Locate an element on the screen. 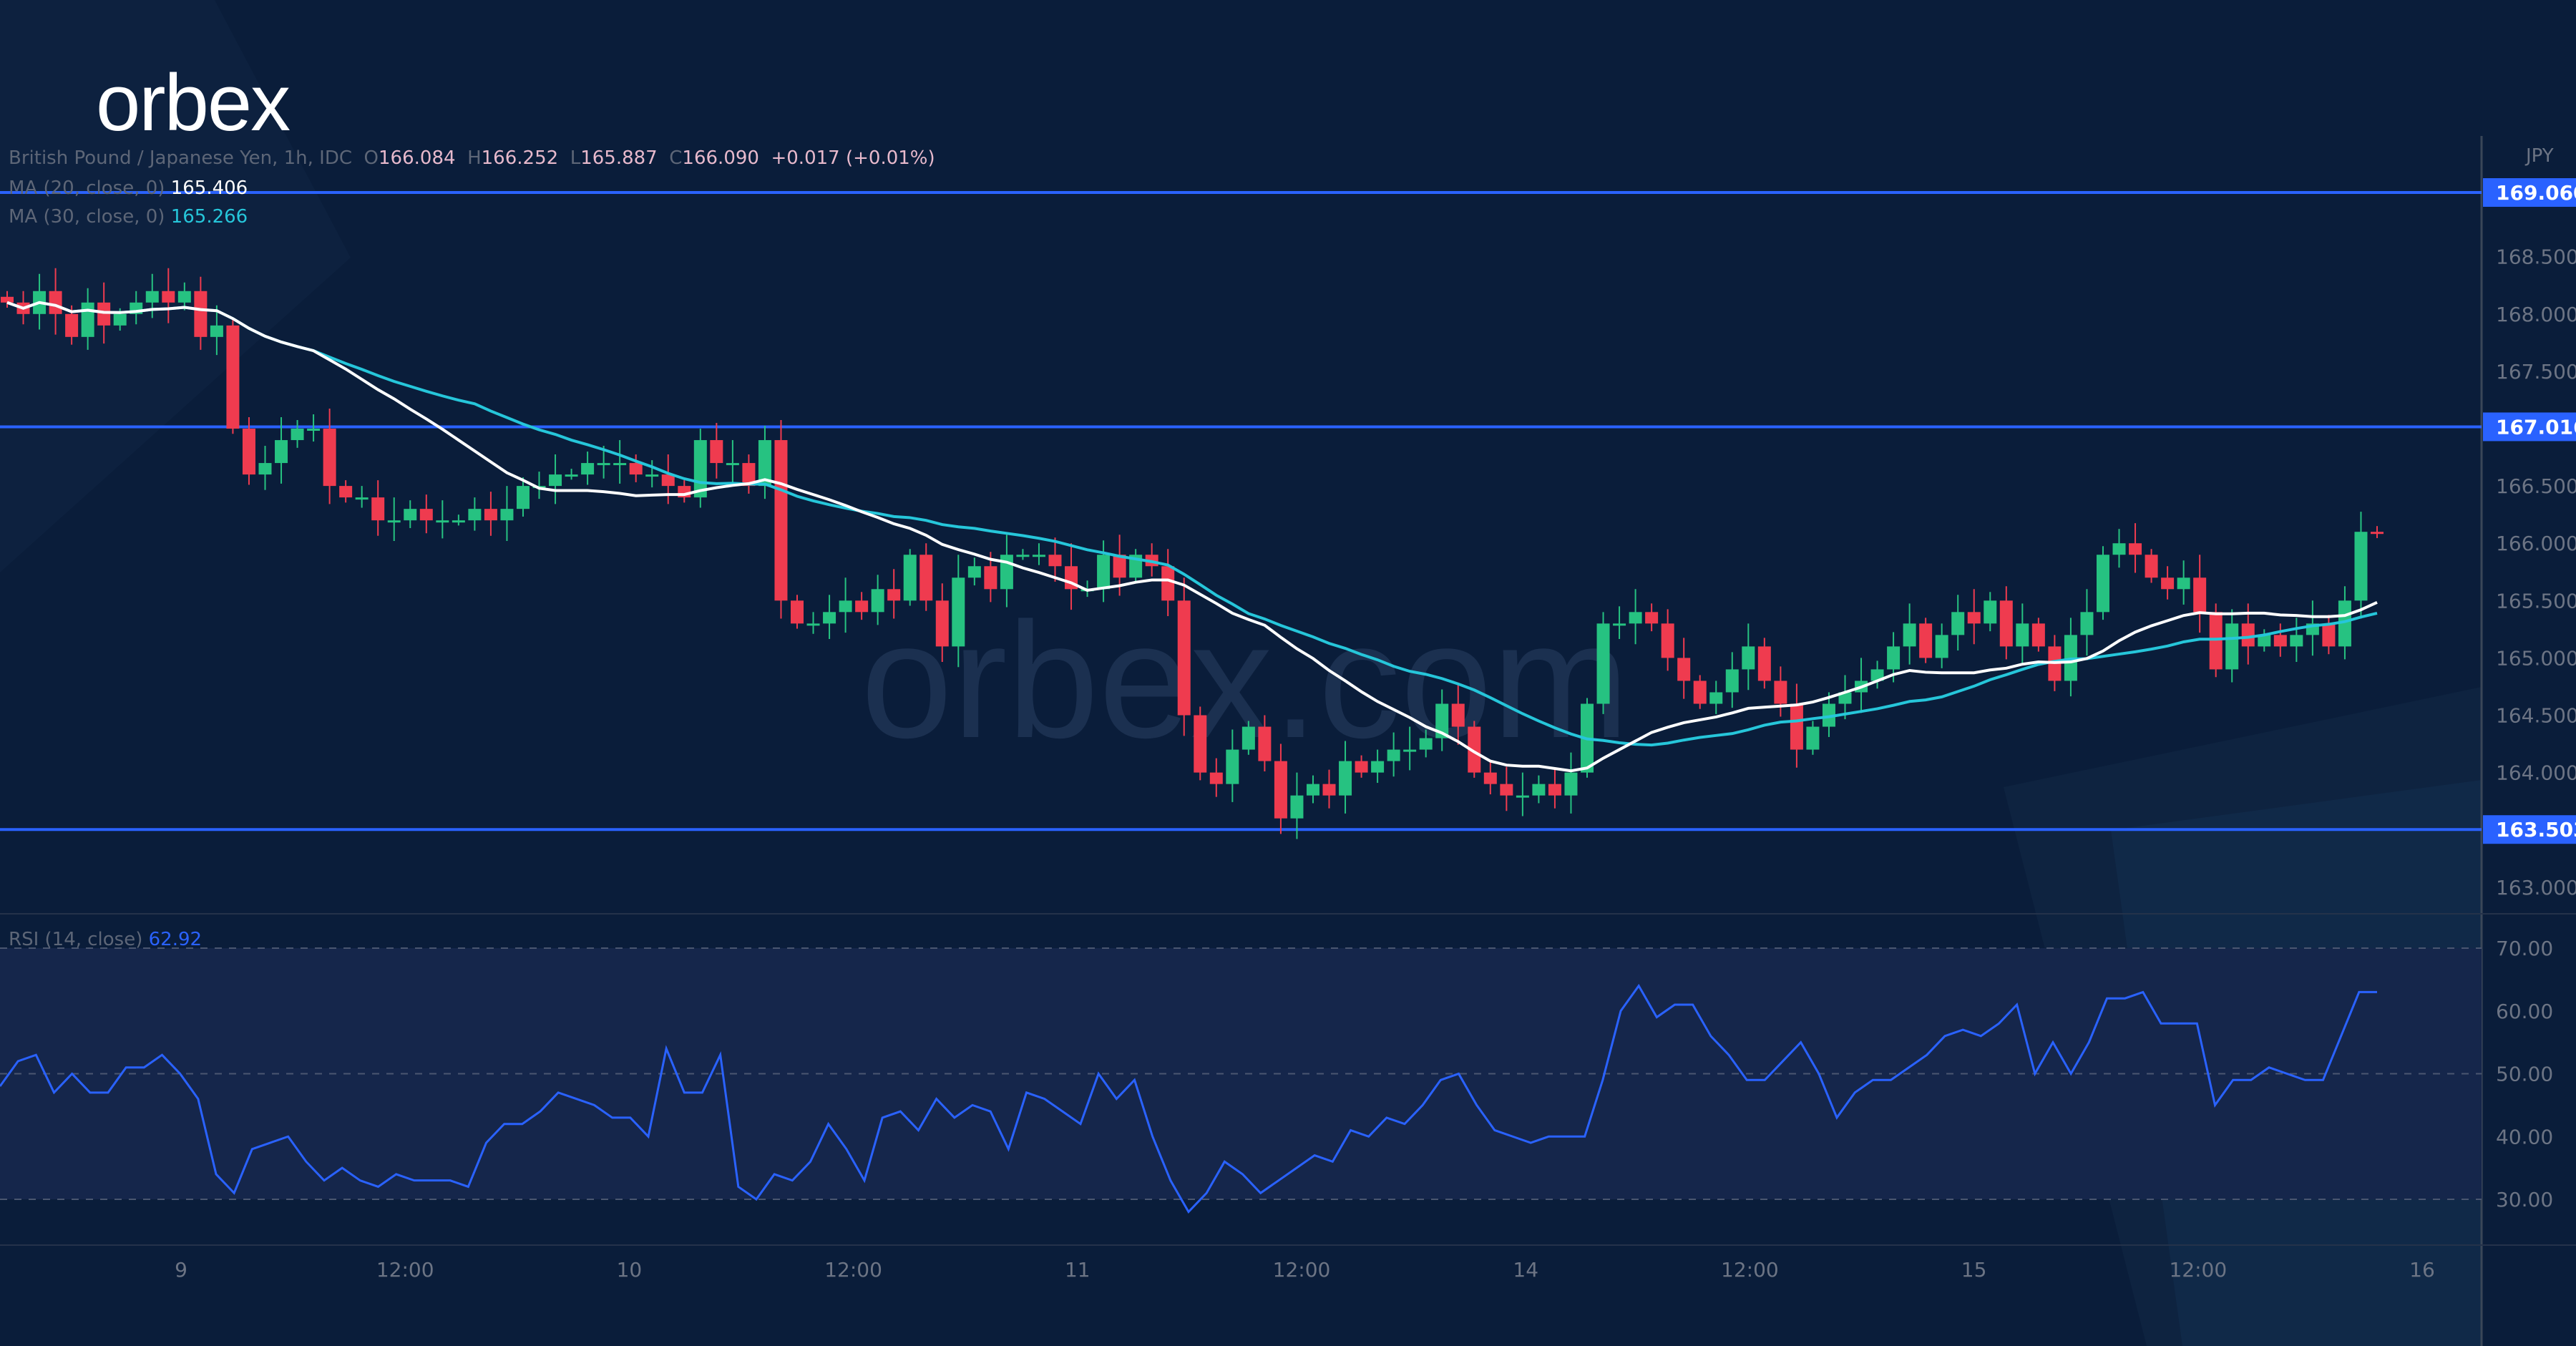 Image resolution: width=2576 pixels, height=1346 pixels. orbex-logo: orbex is located at coordinates (193, 102).